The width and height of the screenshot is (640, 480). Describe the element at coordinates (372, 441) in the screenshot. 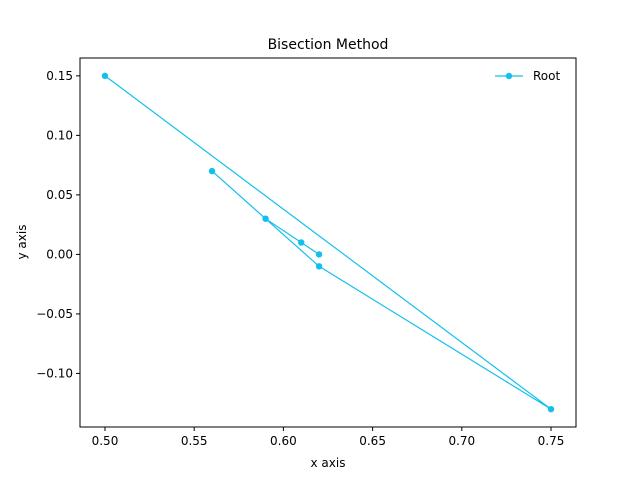

I see `x-tick-label: 0.65` at that location.